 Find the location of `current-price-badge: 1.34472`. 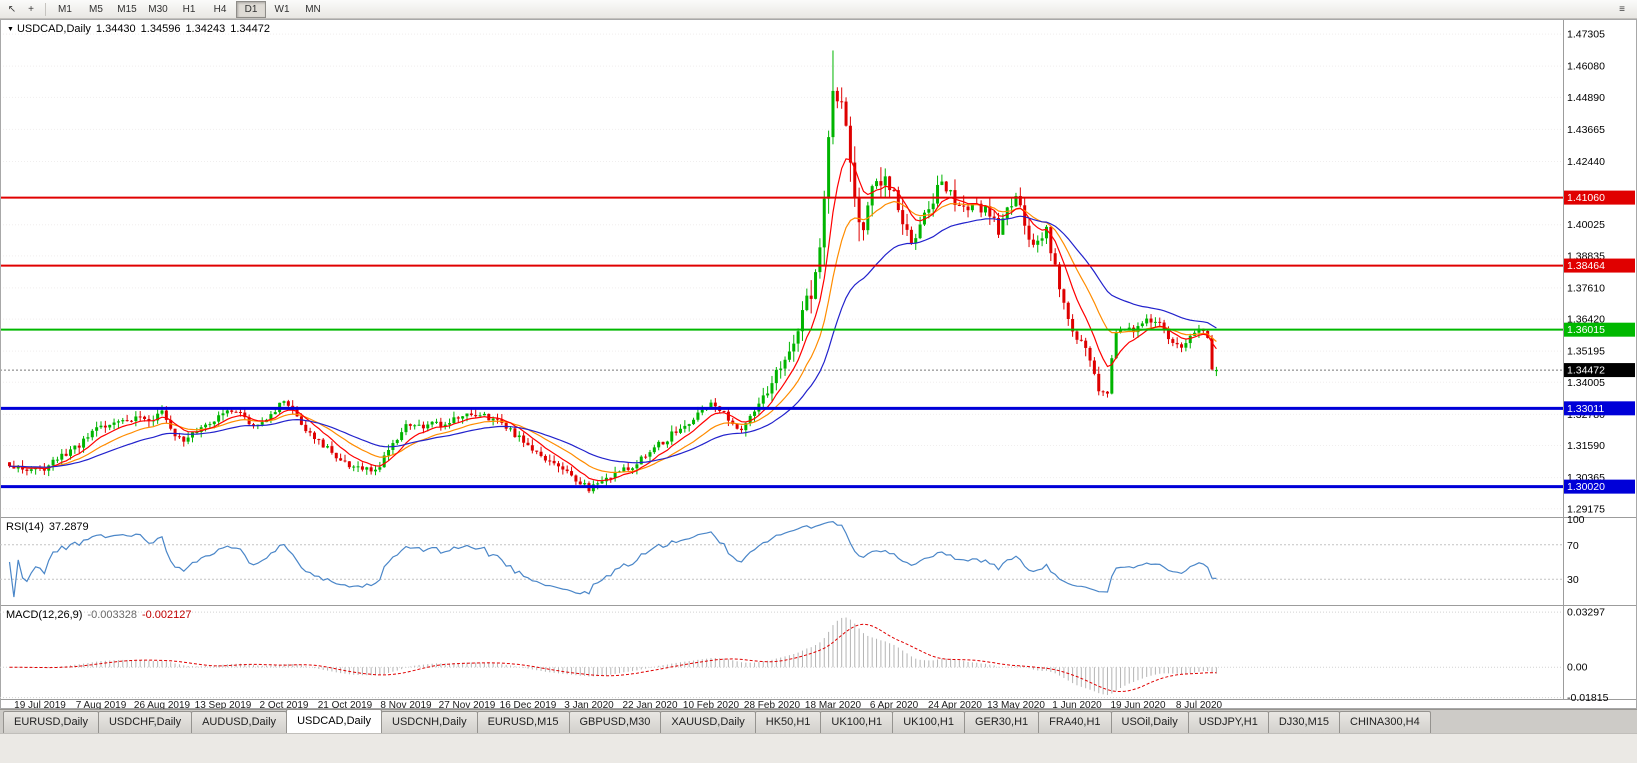

current-price-badge: 1.34472 is located at coordinates (1599, 370).